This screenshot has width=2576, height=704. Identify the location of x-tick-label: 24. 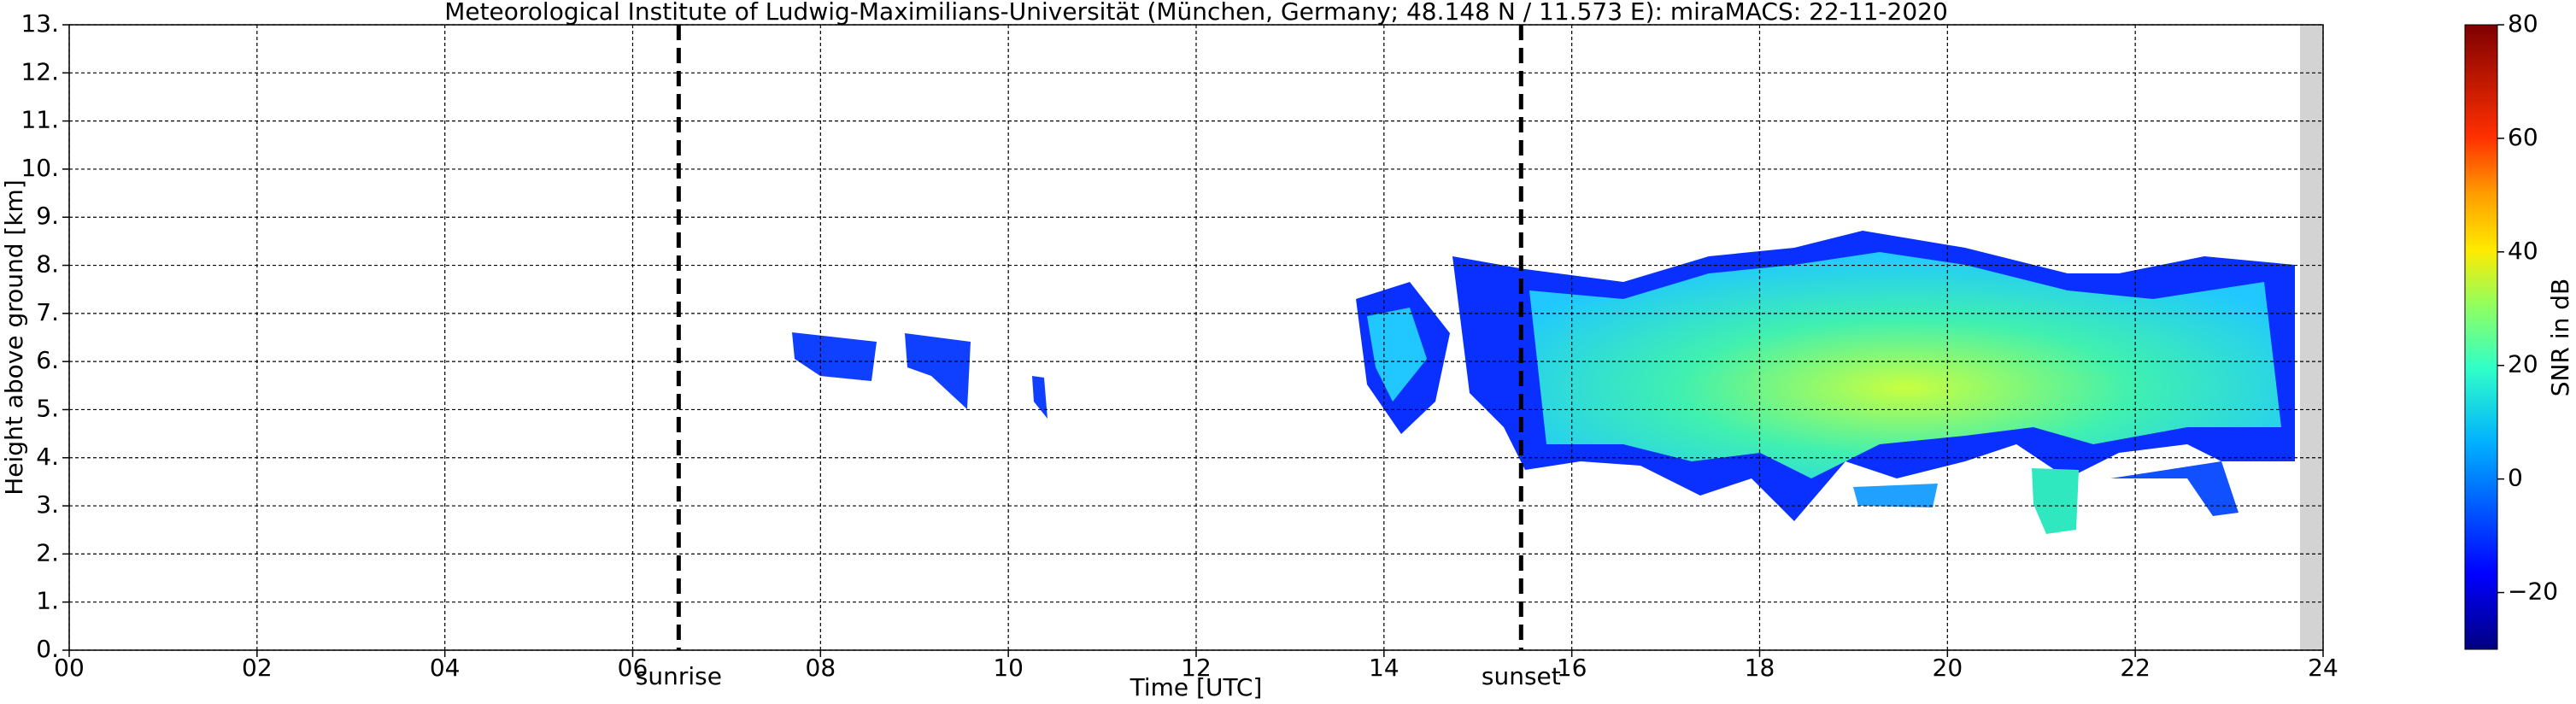
(2323, 668).